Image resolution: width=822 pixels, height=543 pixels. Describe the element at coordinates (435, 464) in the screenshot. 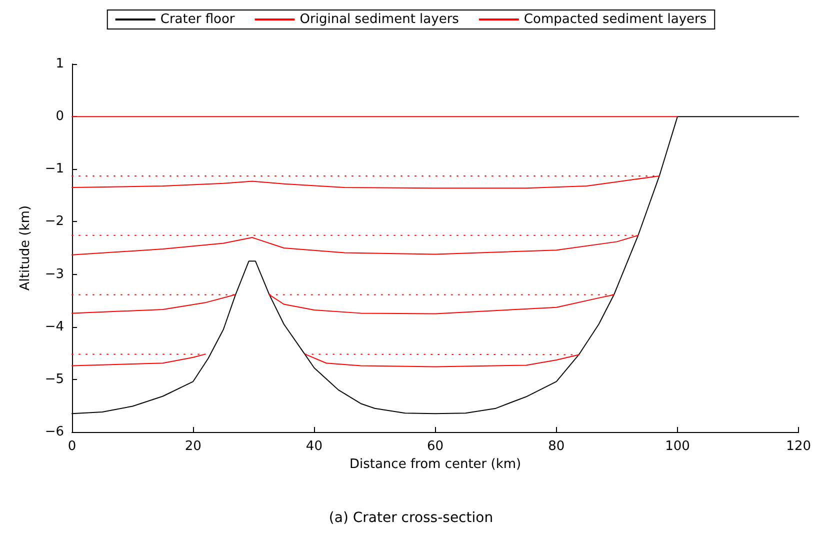

I see `x-axis-title: Distance from center (km)` at that location.